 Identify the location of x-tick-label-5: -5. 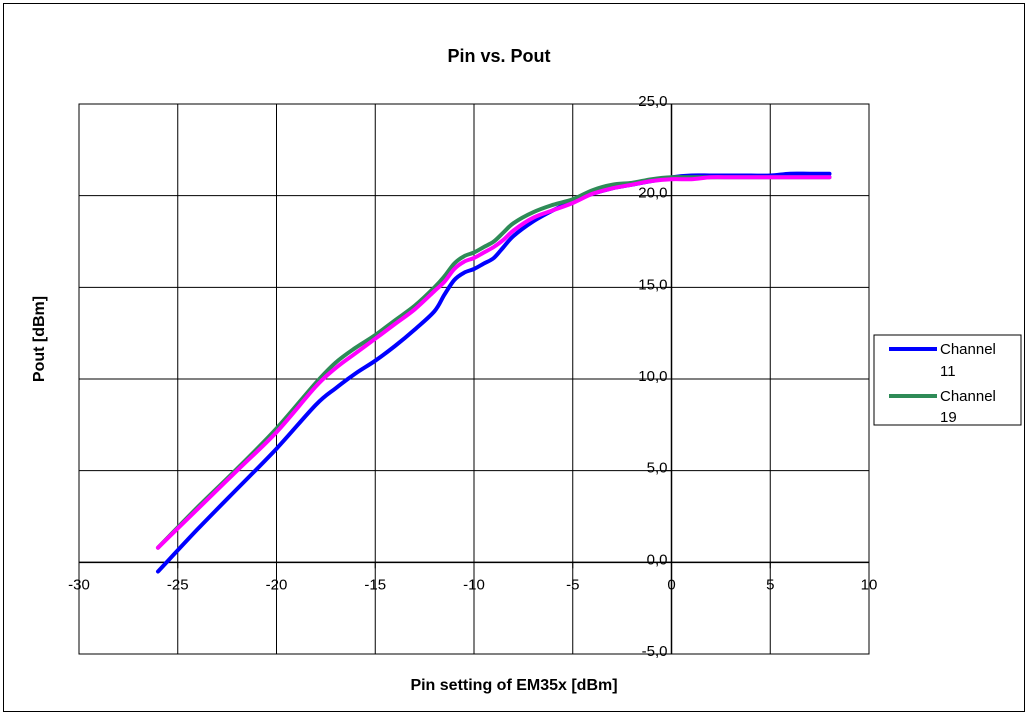
(572, 584).